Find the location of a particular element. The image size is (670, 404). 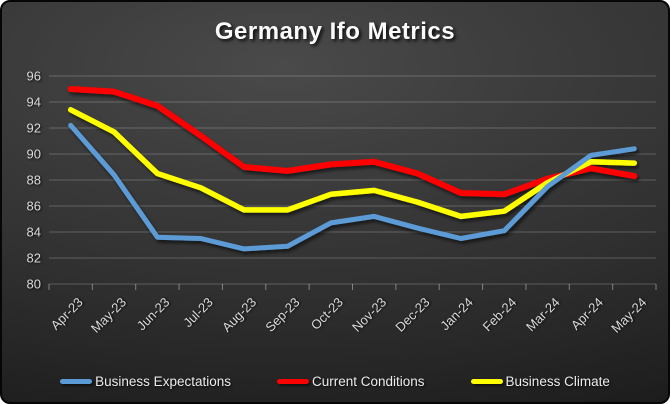

svg-text: 96 is located at coordinates (34, 76).